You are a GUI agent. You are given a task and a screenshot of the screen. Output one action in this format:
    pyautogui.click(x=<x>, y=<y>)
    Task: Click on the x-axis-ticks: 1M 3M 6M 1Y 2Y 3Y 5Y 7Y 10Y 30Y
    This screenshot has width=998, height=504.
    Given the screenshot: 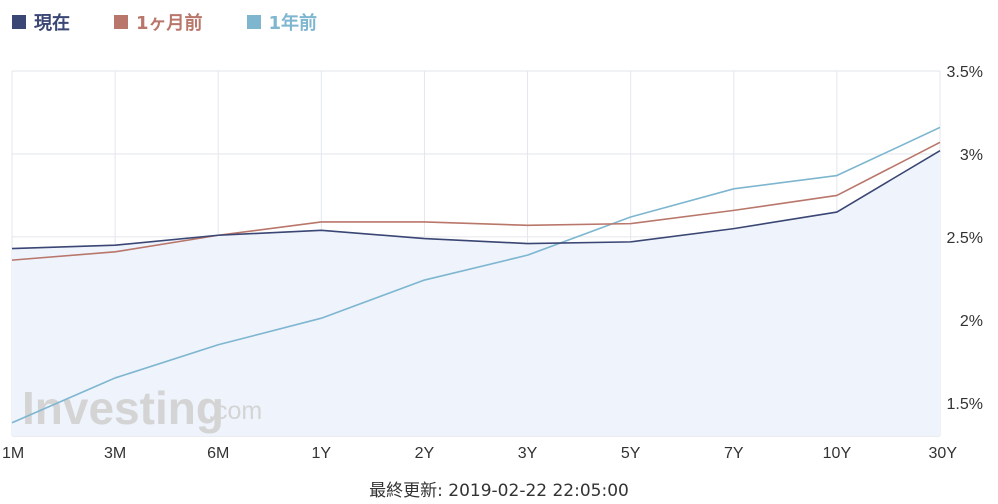 What is the action you would take?
    pyautogui.click(x=479, y=453)
    